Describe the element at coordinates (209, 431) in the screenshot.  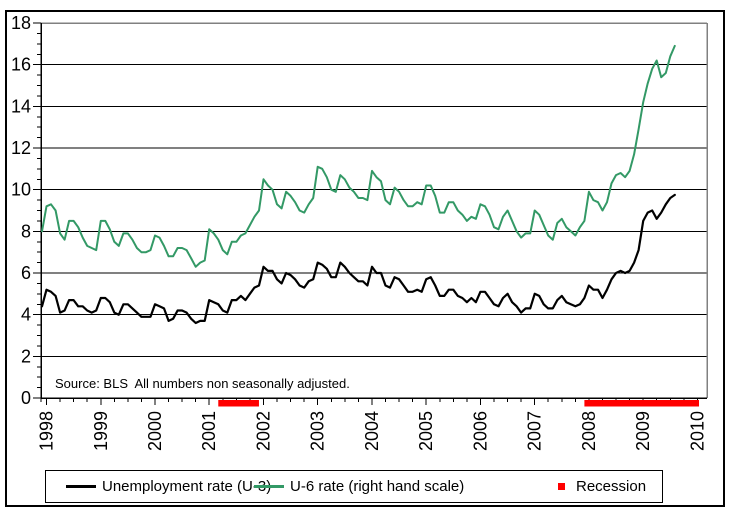
I see `x-axis-year-label: 2001` at that location.